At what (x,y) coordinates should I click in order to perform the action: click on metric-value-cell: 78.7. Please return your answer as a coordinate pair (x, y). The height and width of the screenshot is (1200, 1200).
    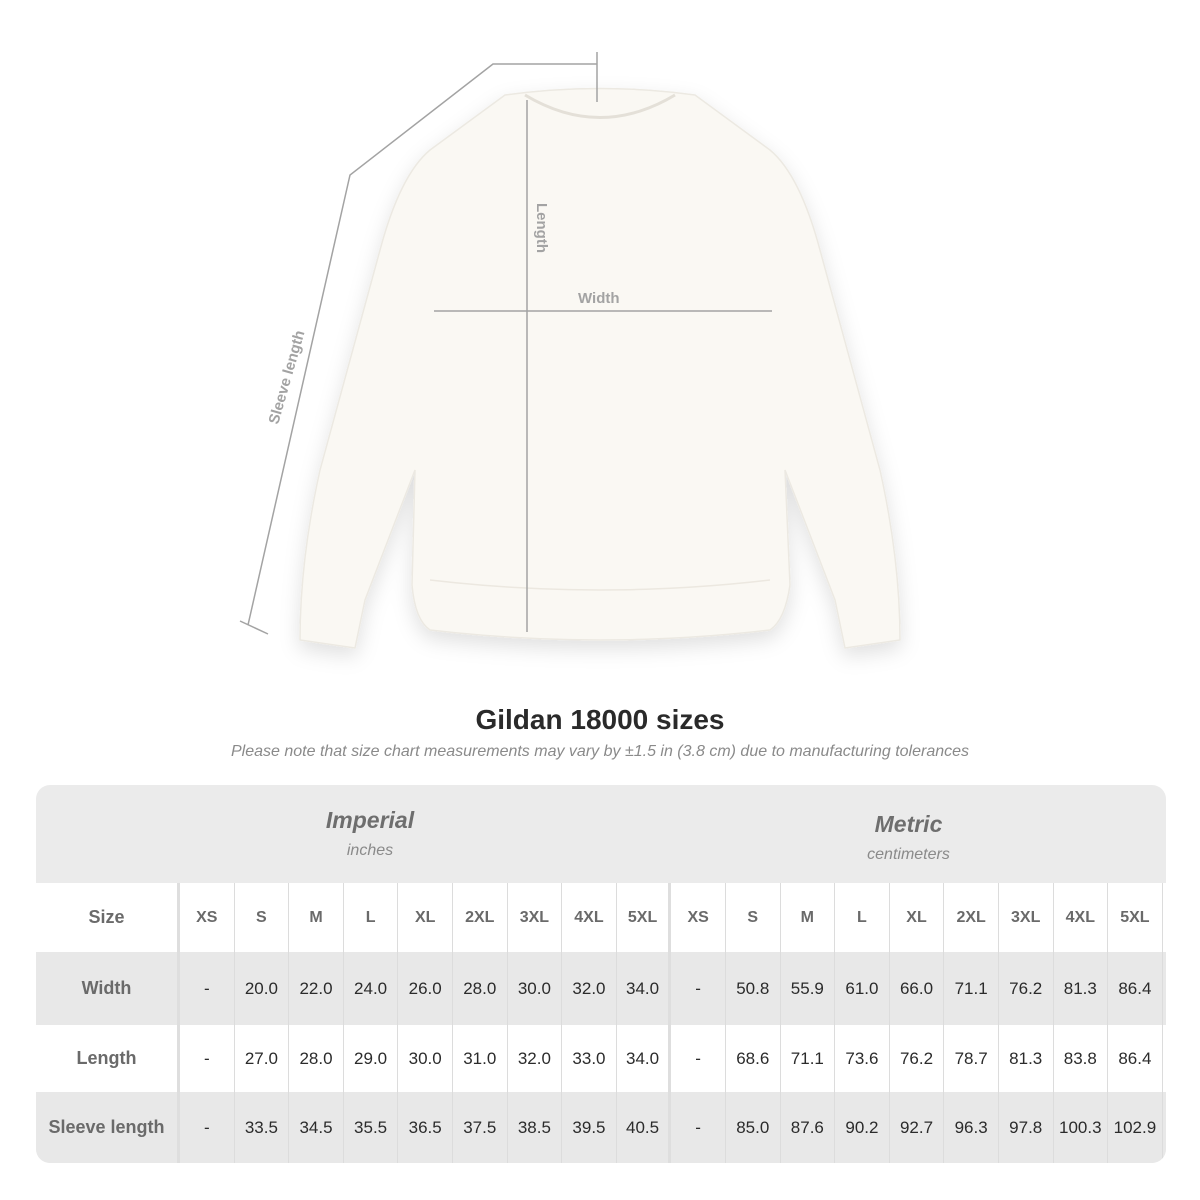
    Looking at the image, I should click on (971, 1058).